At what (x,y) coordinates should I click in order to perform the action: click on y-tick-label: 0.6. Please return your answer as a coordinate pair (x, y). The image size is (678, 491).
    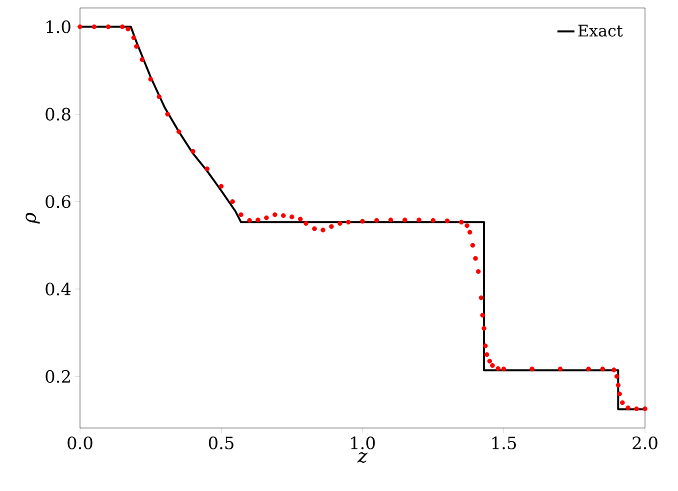
    Looking at the image, I should click on (58, 201).